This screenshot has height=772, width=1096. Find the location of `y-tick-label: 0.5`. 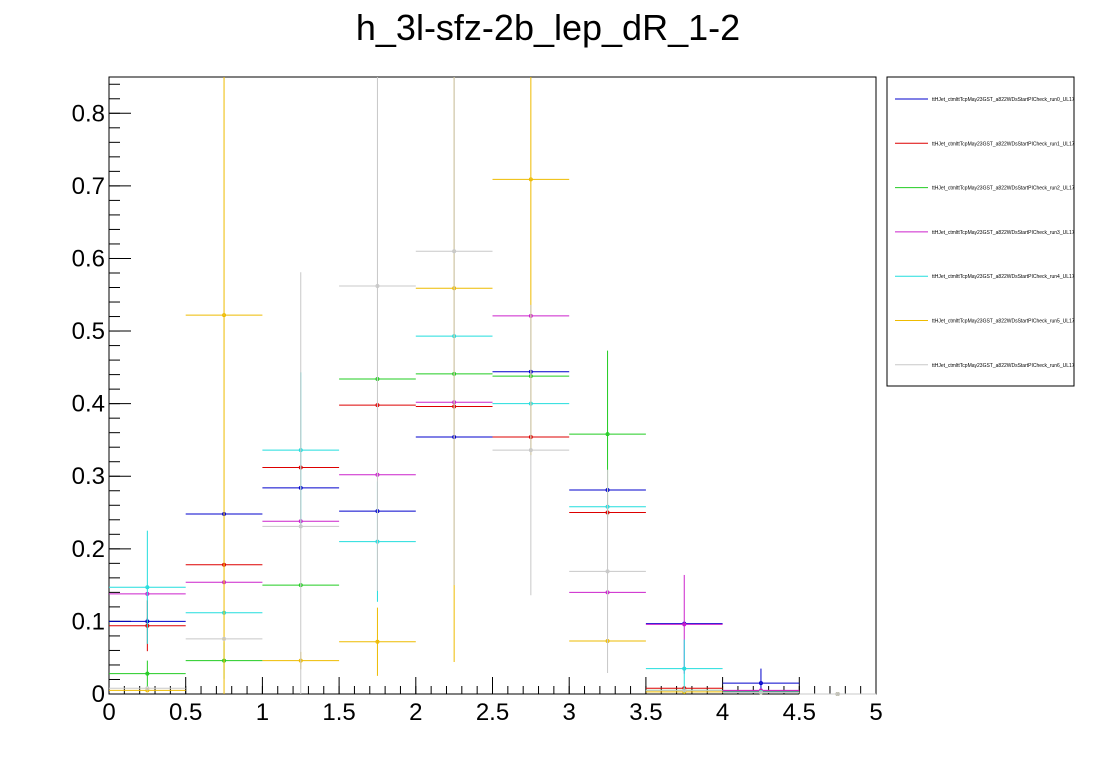

y-tick-label: 0.5 is located at coordinates (88, 331).